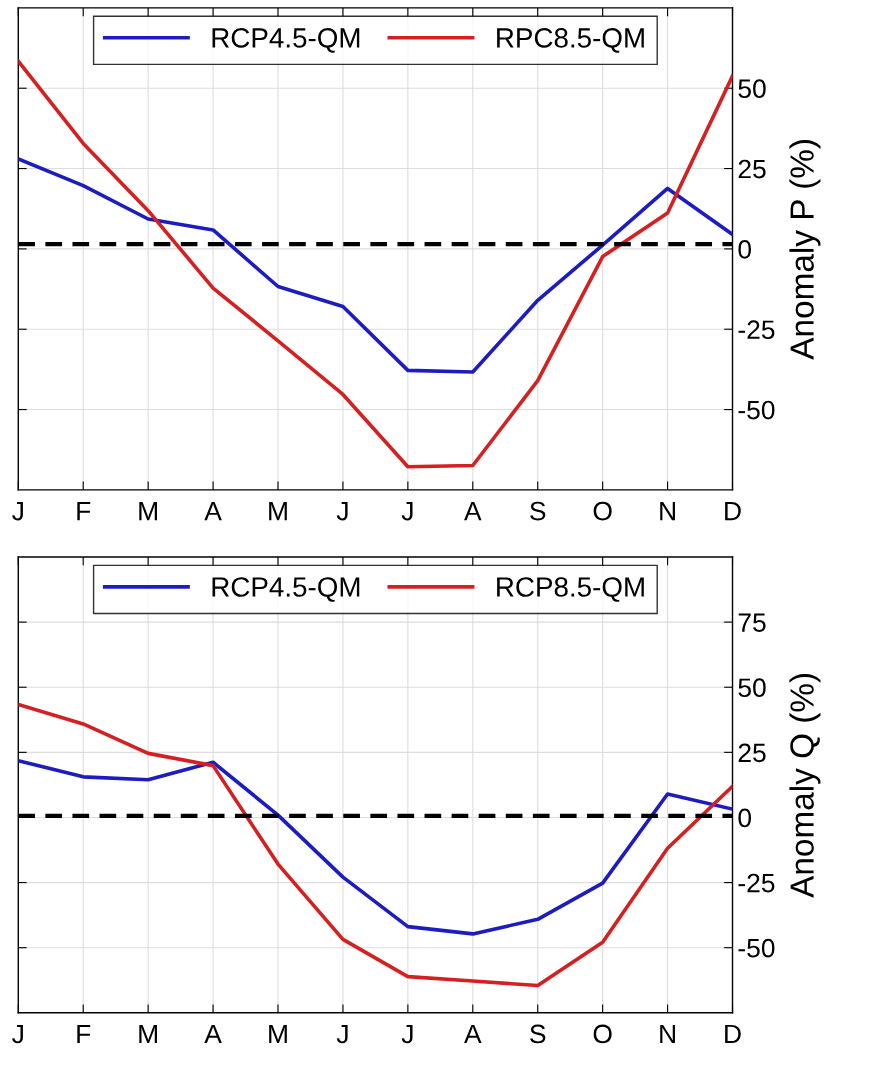  I want to click on legend-label: RPC8.5-QM, so click(570, 40).